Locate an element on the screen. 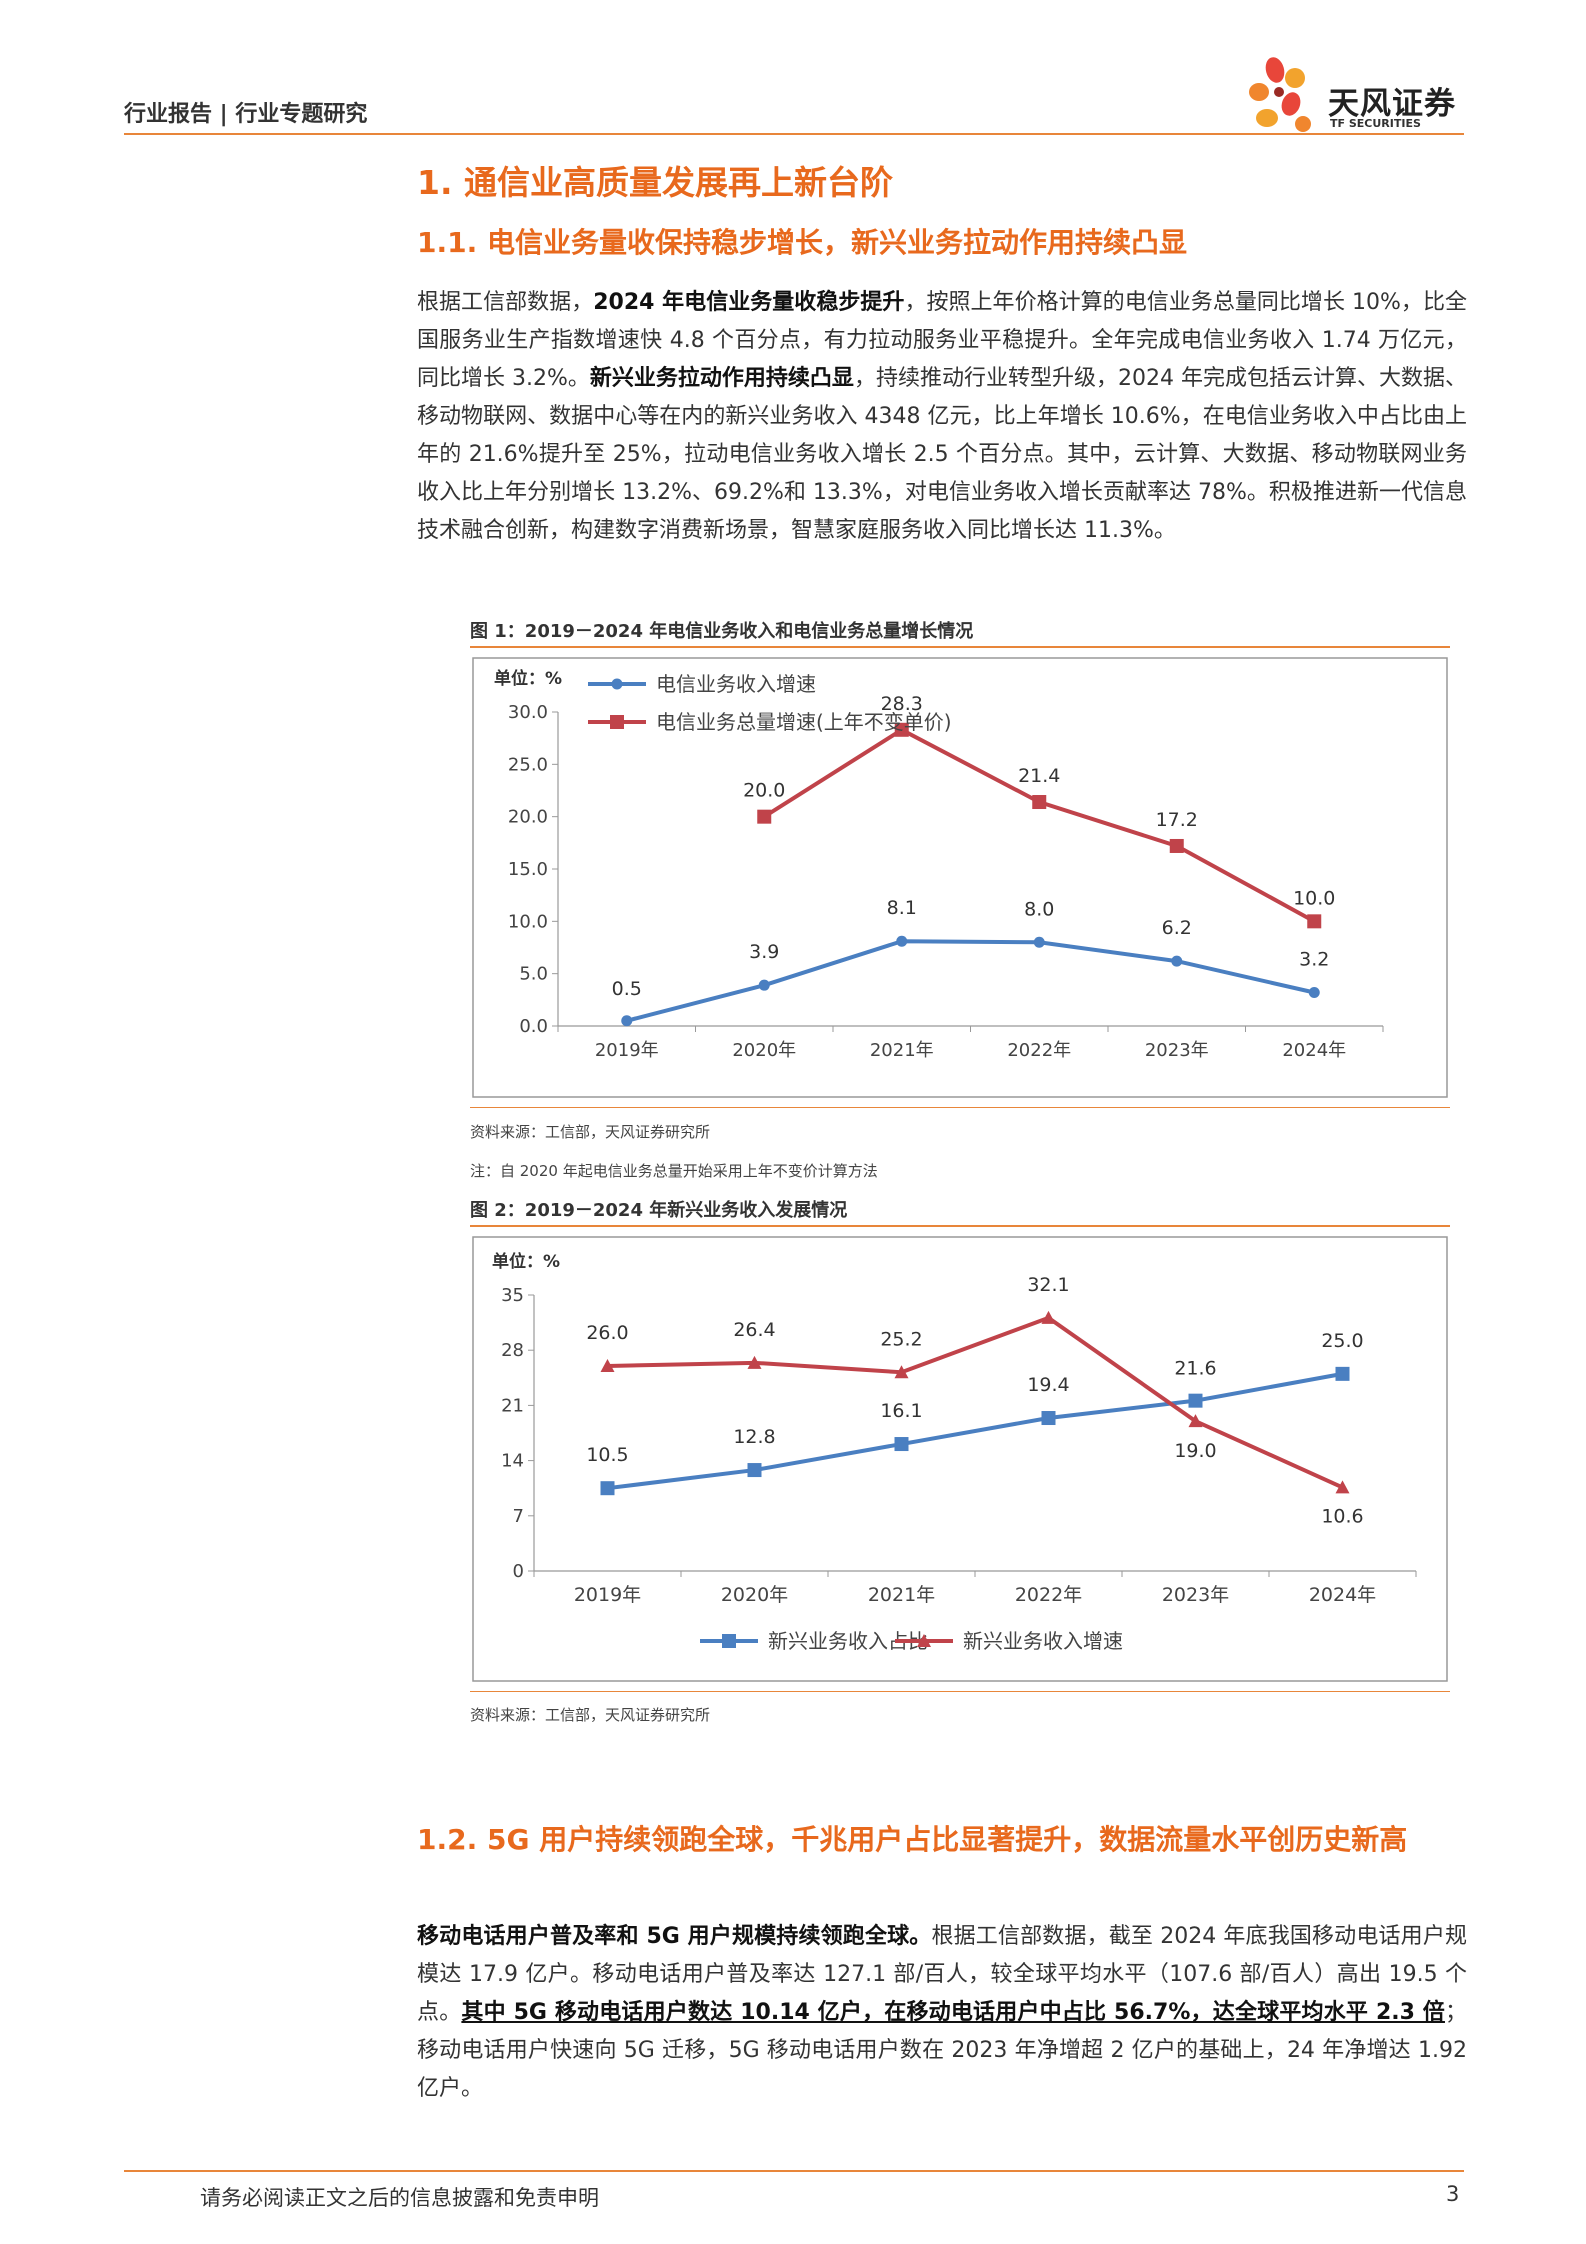 This screenshot has width=1586, height=2244. figure1-bottom-rule is located at coordinates (960, 1107).